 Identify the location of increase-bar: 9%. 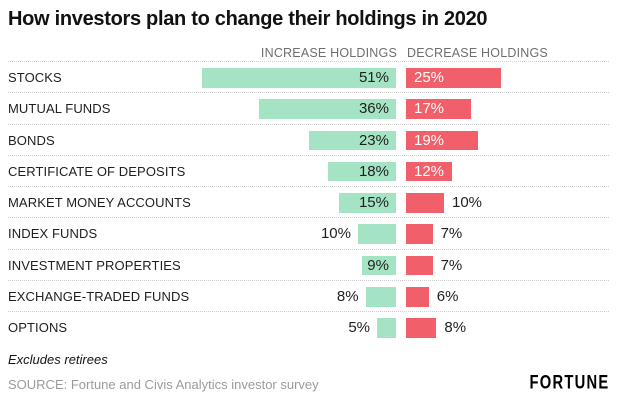
(378, 265).